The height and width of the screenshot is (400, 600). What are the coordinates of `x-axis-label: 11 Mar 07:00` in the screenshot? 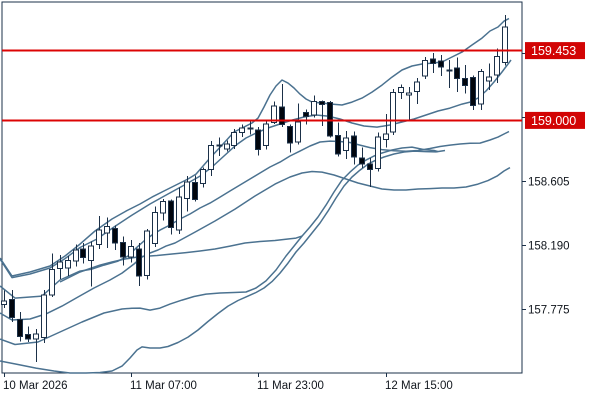 It's located at (163, 386).